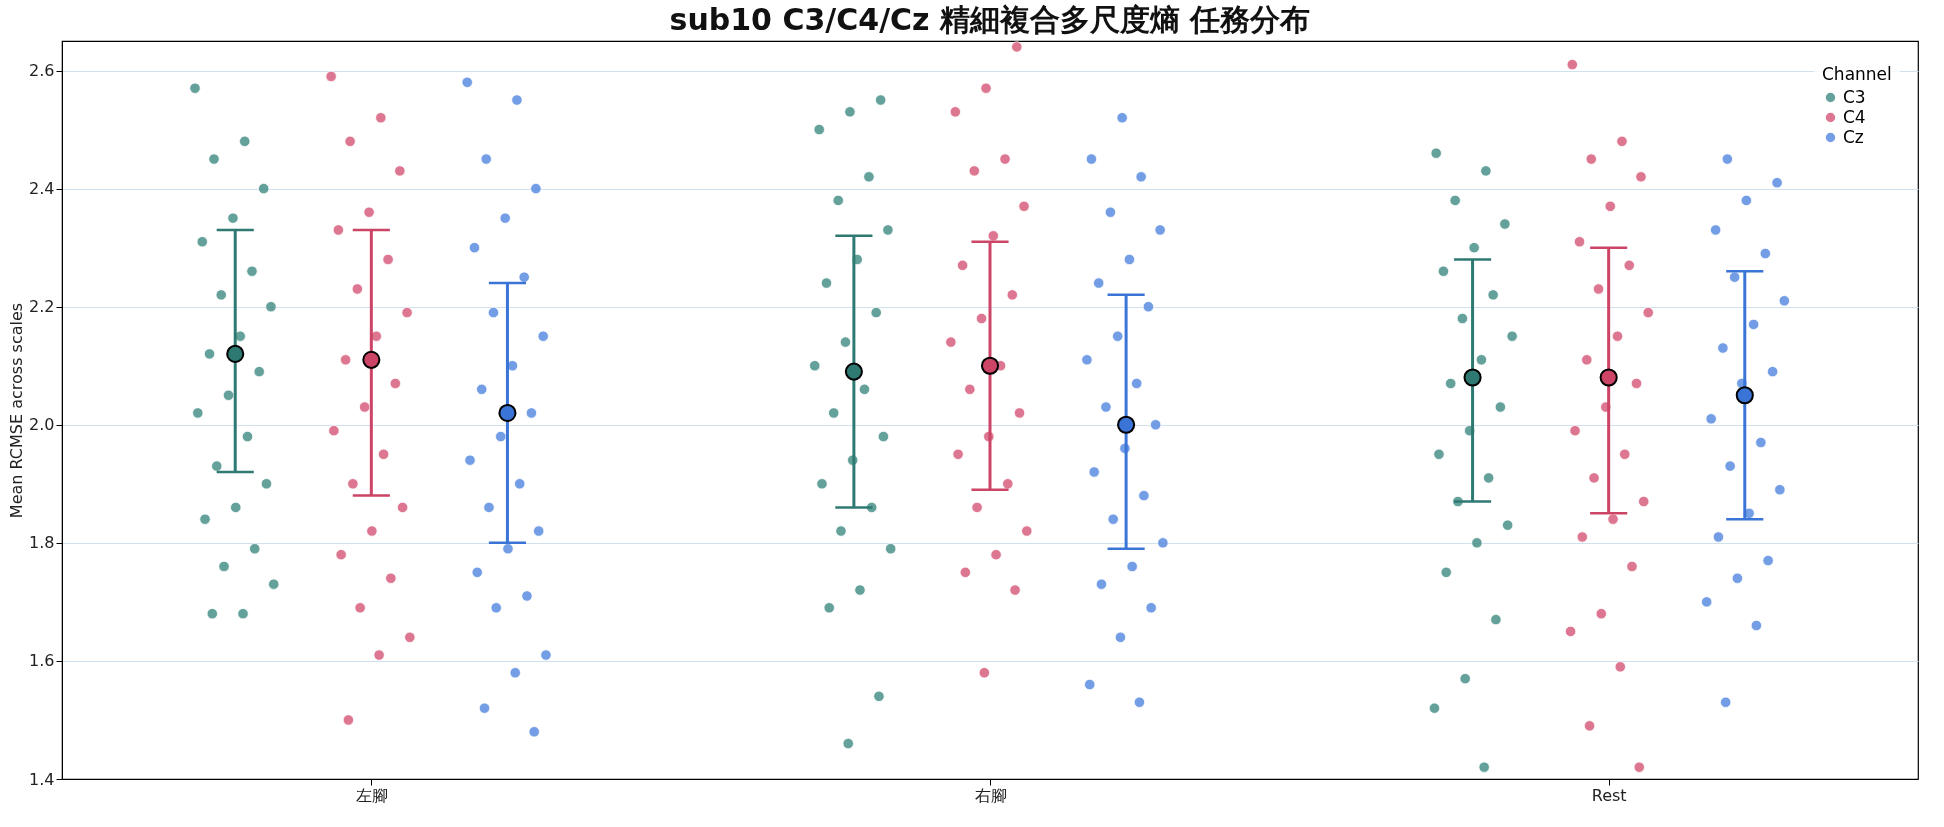 This screenshot has height=827, width=1944. Describe the element at coordinates (42, 425) in the screenshot. I see `y-tick-label: 2.0` at that location.